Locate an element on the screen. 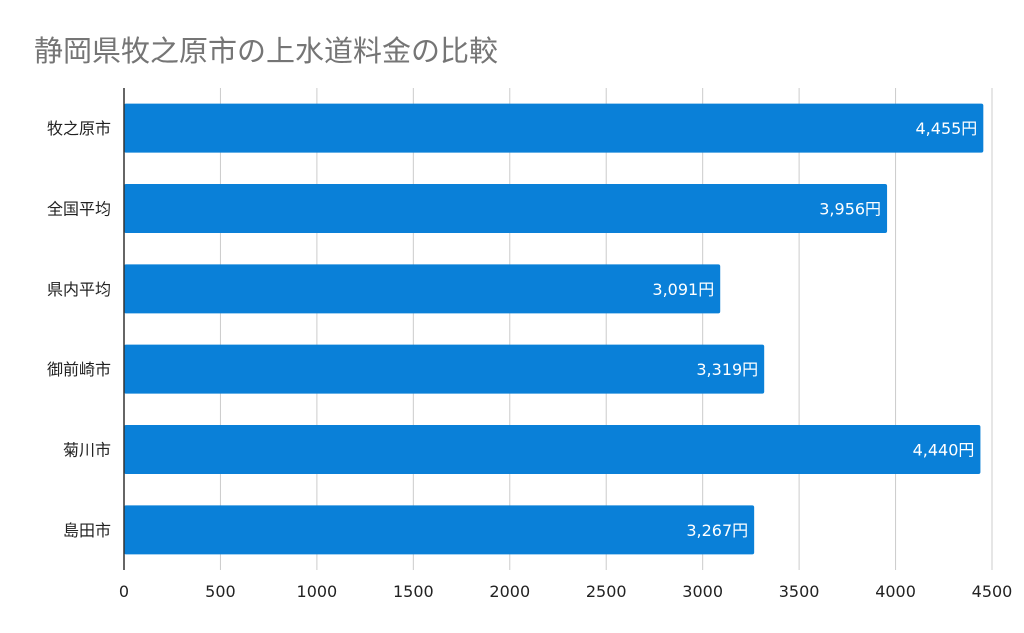 The width and height of the screenshot is (1024, 633). x-tick-label: 3000 is located at coordinates (702, 591).